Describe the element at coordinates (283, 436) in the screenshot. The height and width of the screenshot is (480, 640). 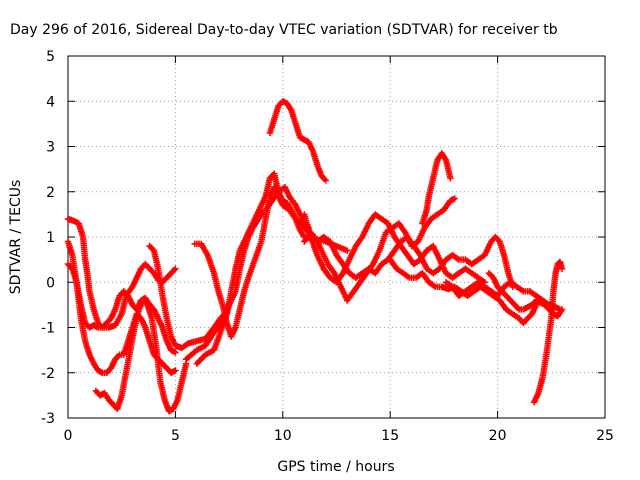
I see `x-tick-label: 10` at that location.